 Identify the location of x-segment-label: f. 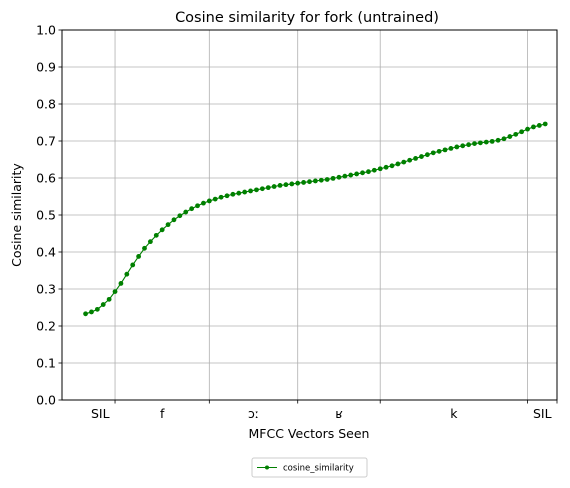
(162, 413).